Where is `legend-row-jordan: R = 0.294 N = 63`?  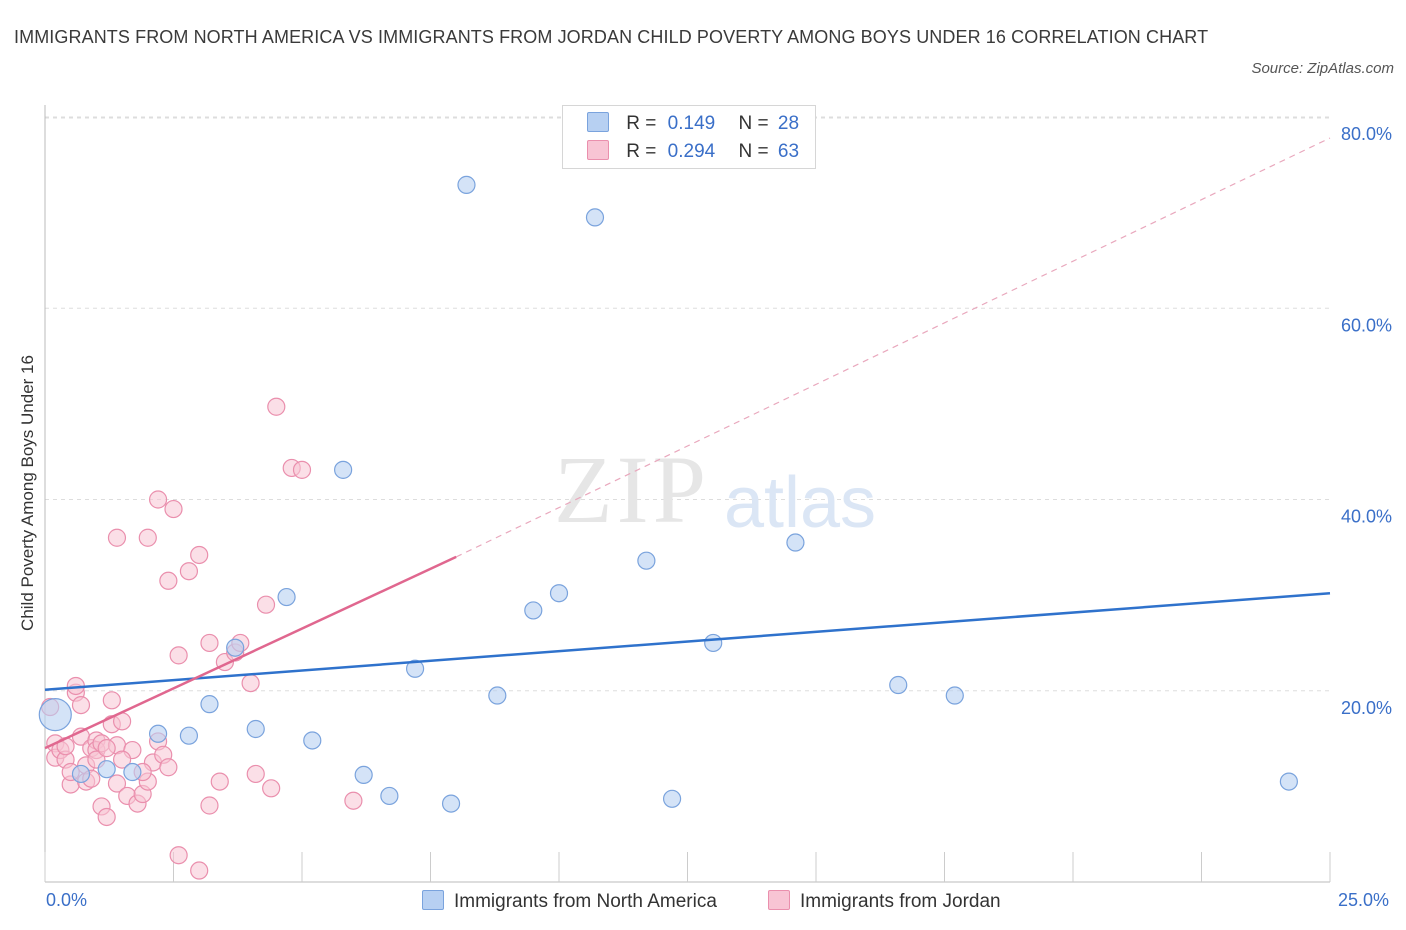 legend-row-jordan: R = 0.294 N = 63 is located at coordinates (693, 152).